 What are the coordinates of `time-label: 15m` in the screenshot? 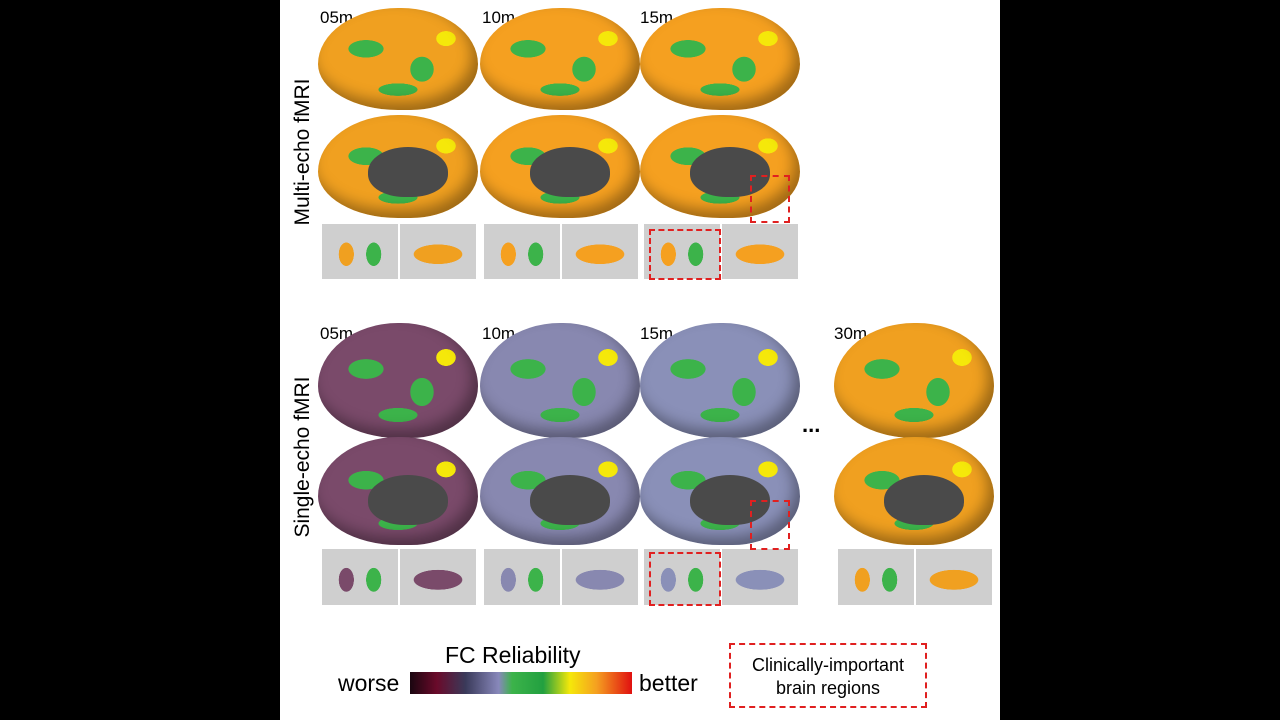 It's located at (657, 333).